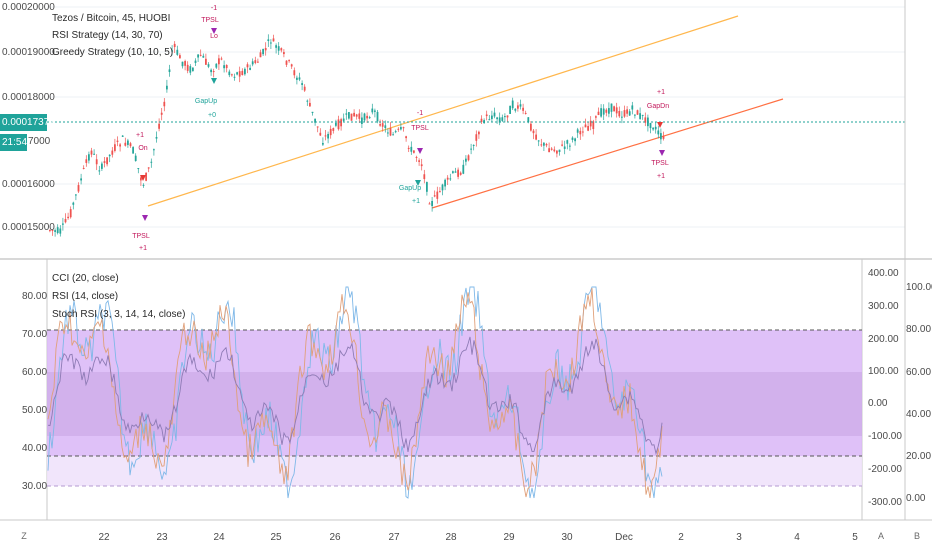  I want to click on legend-cci: CCI (20, close), so click(85, 278).